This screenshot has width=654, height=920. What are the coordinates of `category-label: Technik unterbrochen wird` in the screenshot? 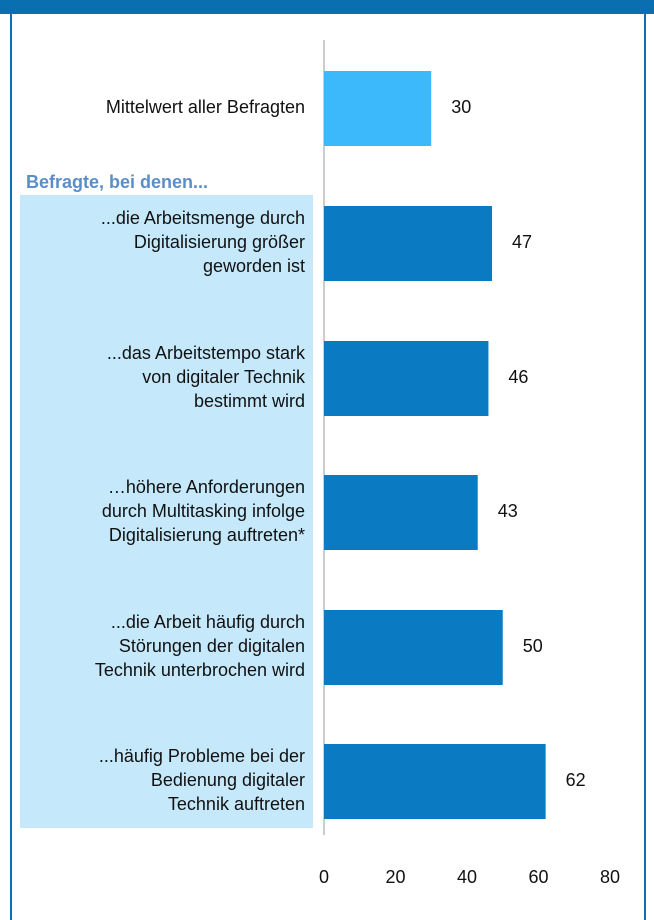 It's located at (200, 670).